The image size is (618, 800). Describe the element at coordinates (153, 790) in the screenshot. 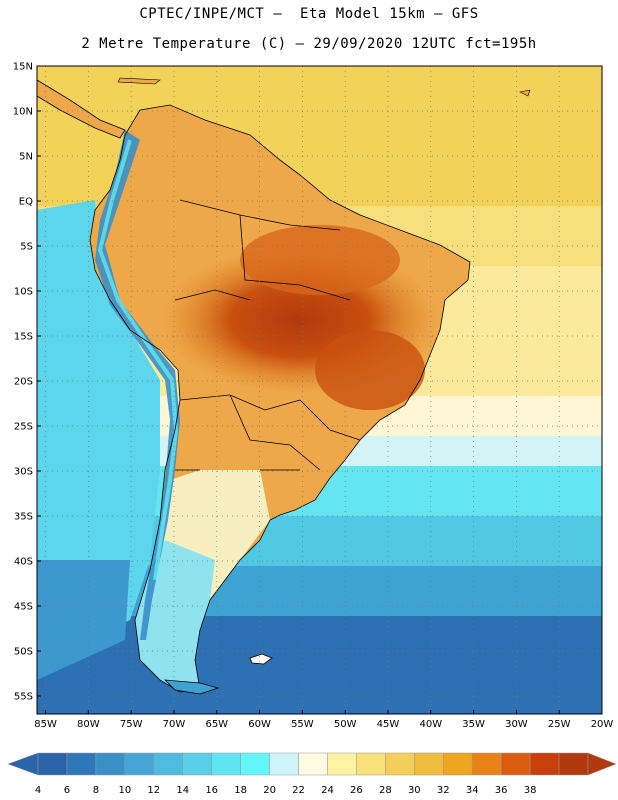

I see `colorbar-label: 12` at that location.